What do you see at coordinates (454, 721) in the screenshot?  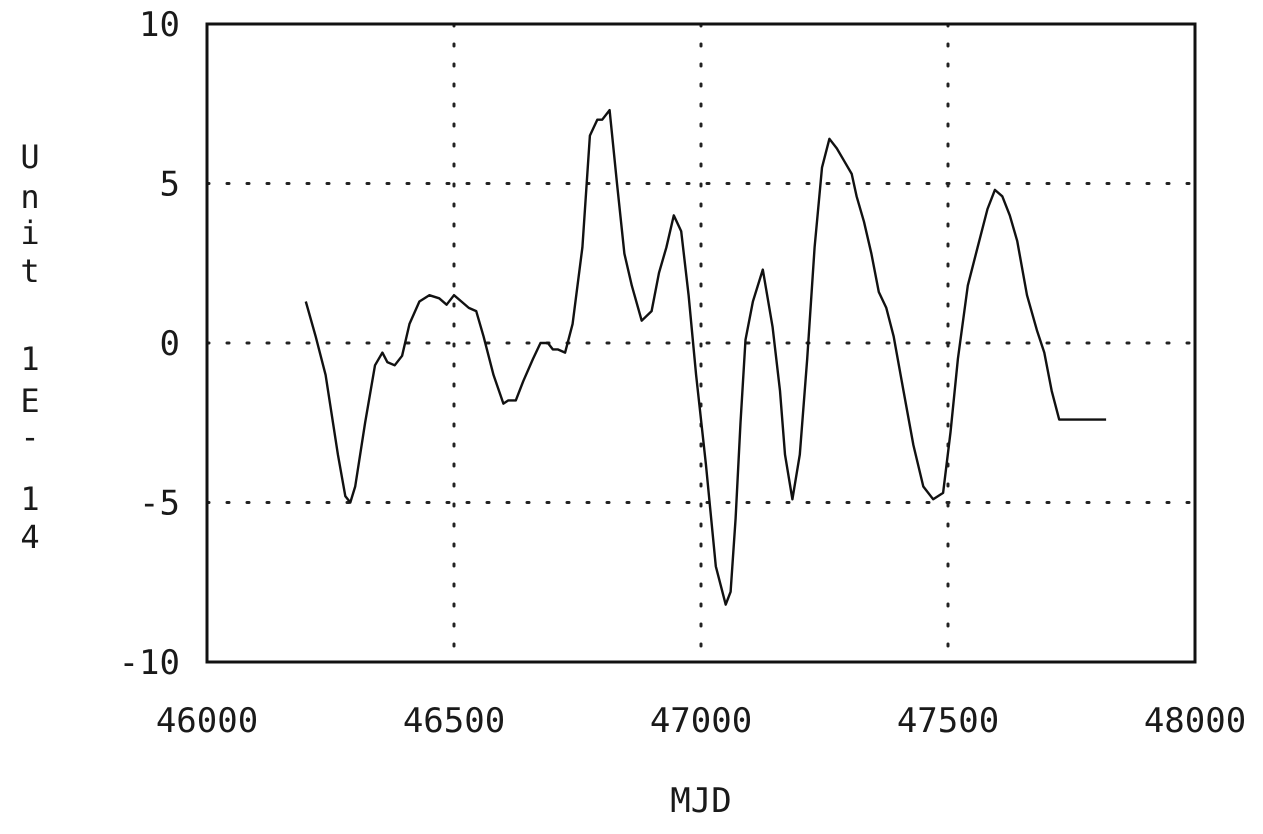 I see `x-tick-label: 46500` at bounding box center [454, 721].